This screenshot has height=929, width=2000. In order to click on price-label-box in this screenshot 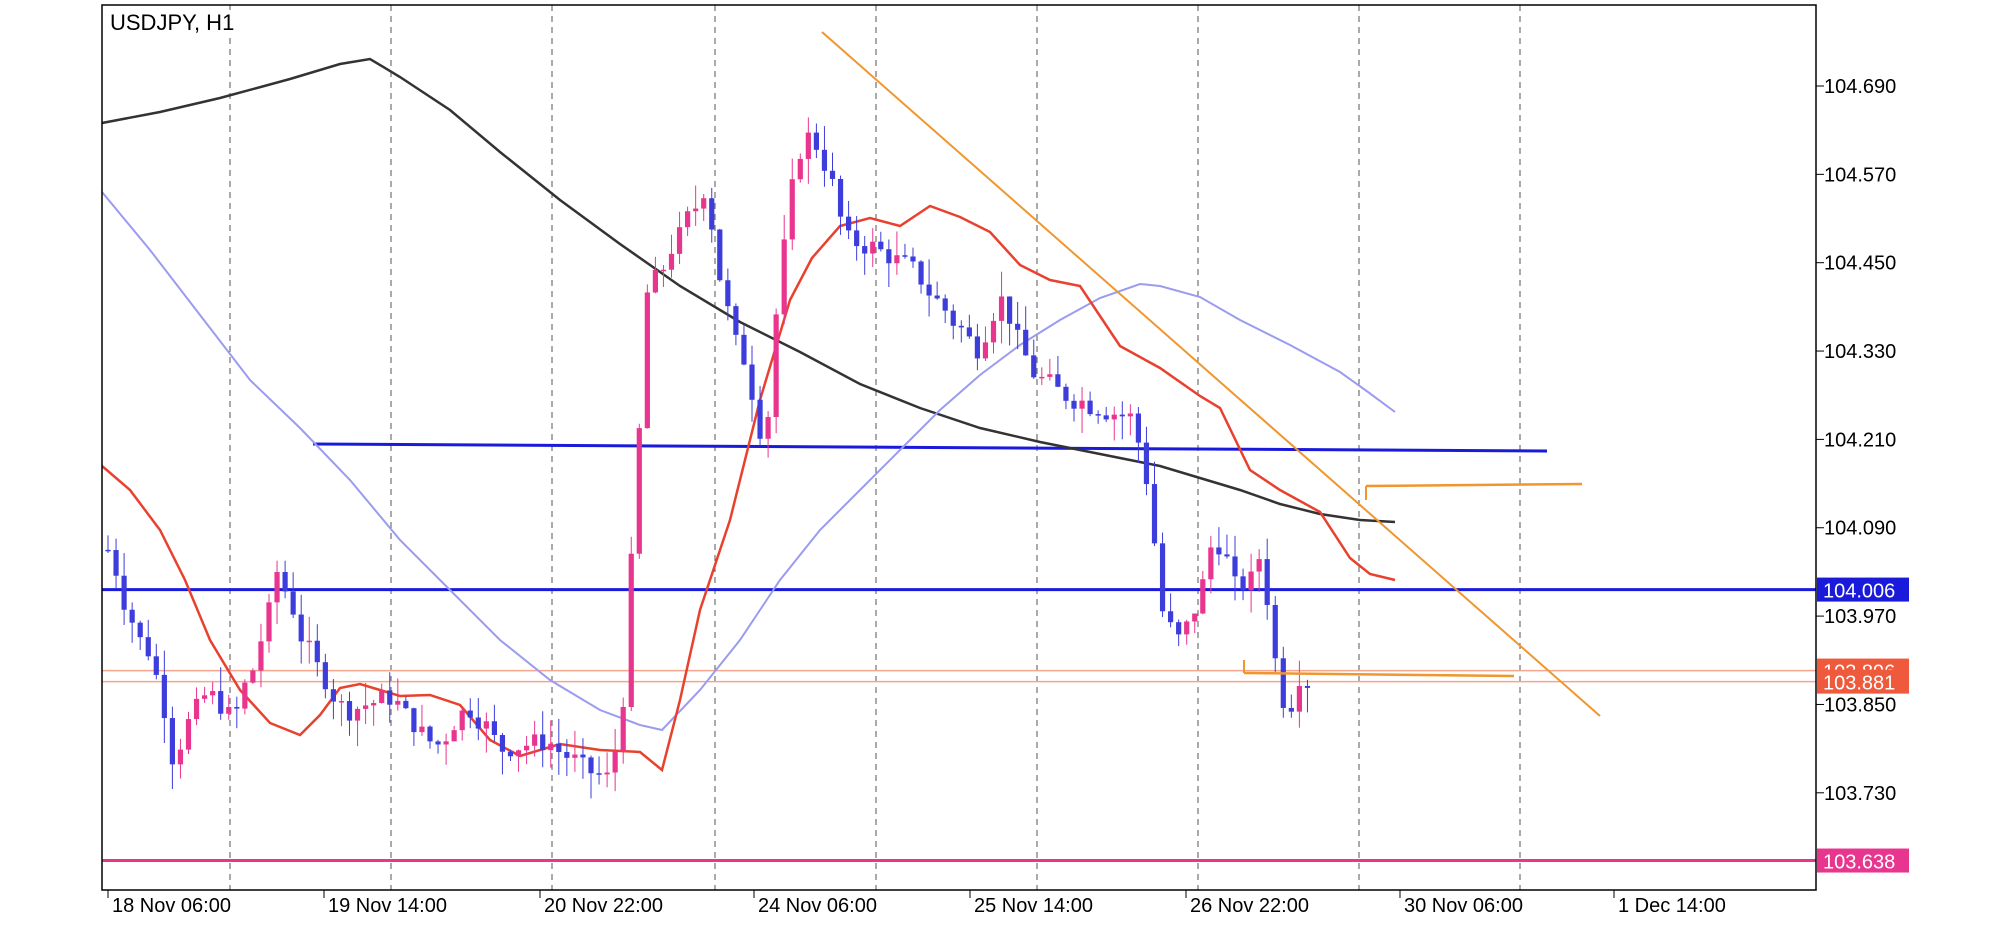, I will do `click(1863, 860)`.